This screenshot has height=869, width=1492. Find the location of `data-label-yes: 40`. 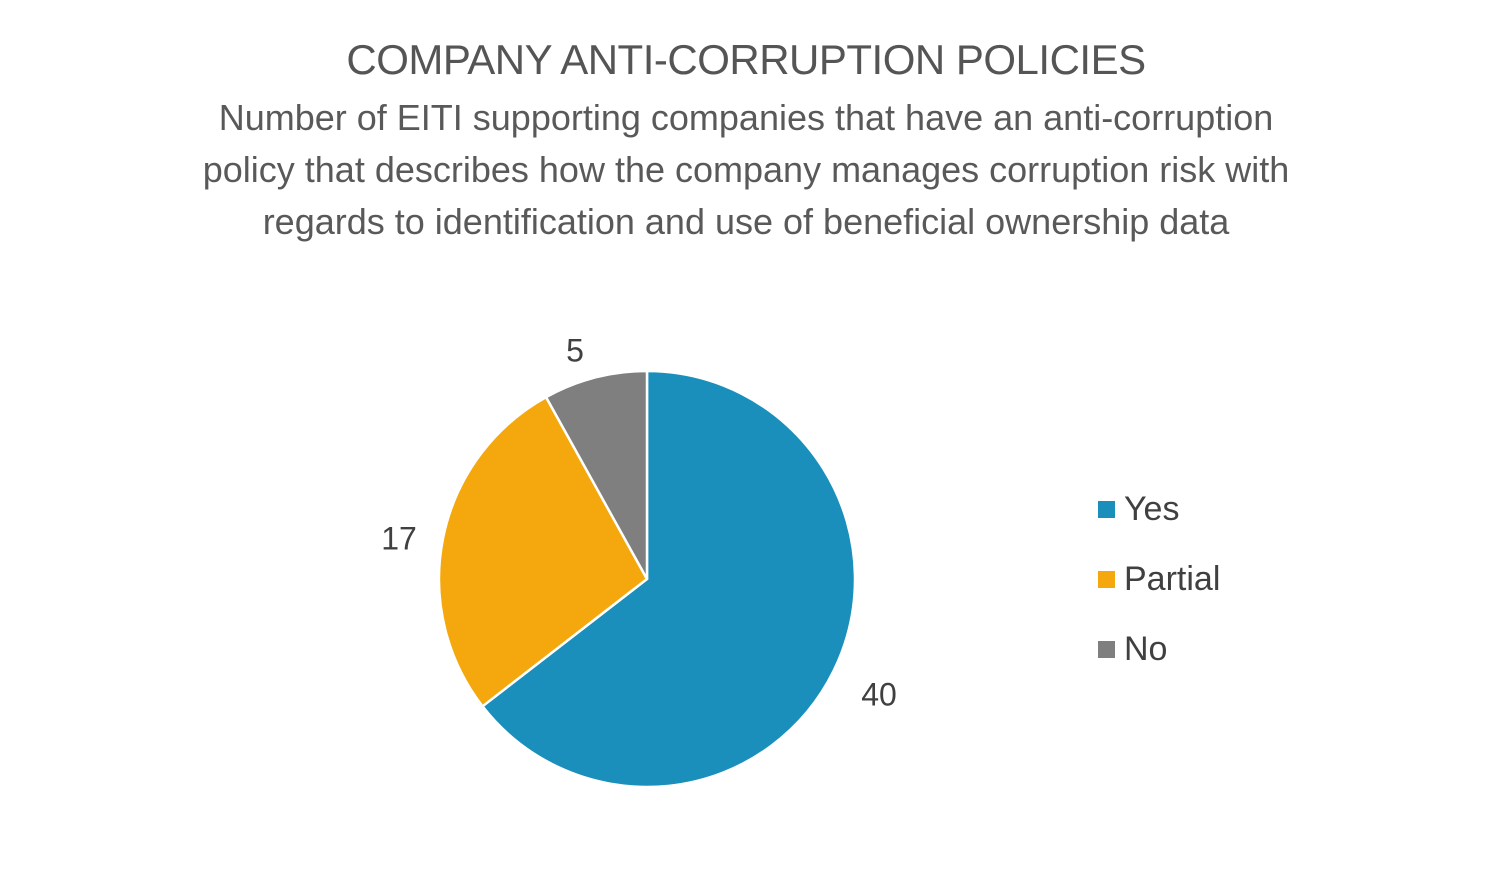

data-label-yes: 40 is located at coordinates (879, 694).